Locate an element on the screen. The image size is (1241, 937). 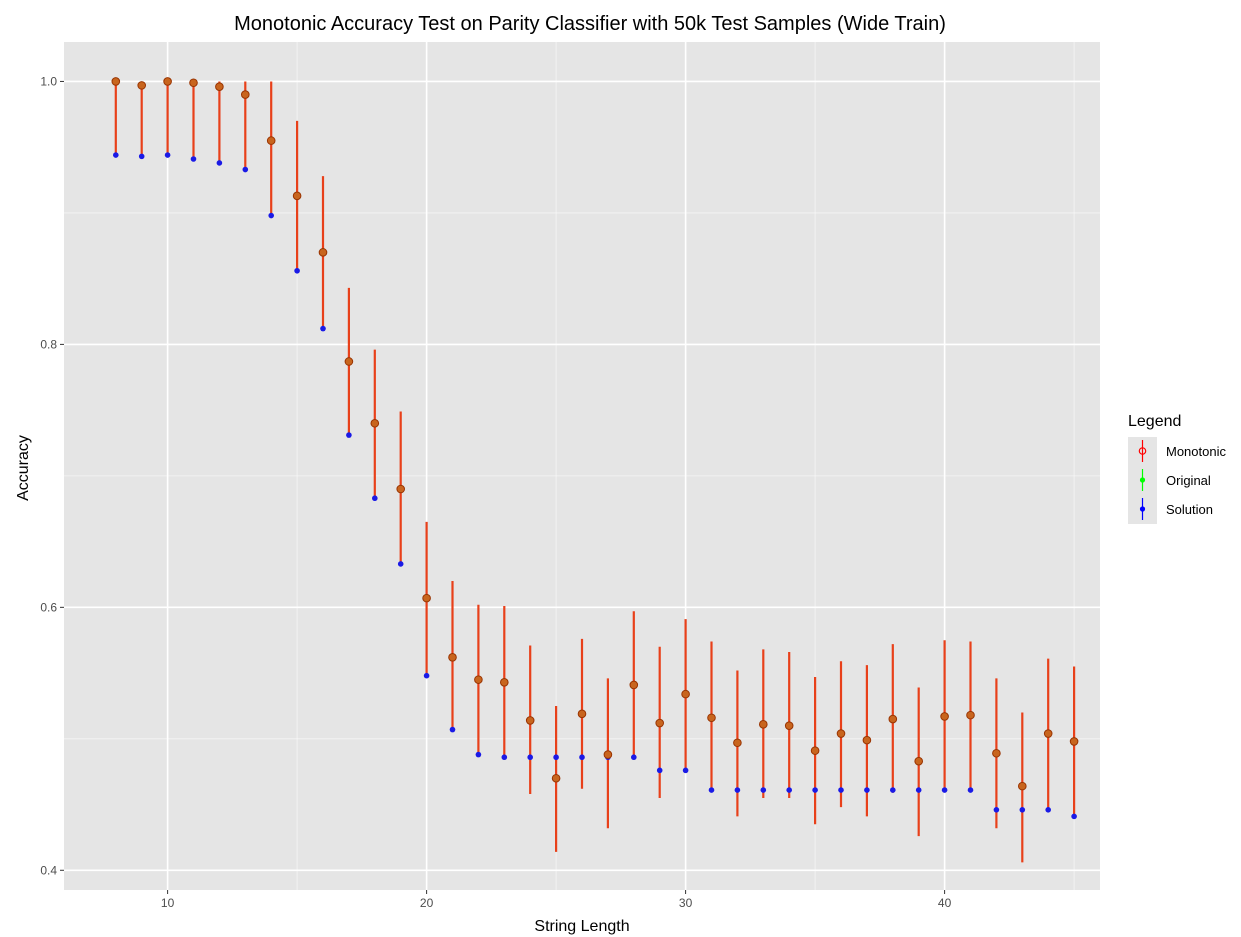
legend-title: Legend is located at coordinates (1154, 421).